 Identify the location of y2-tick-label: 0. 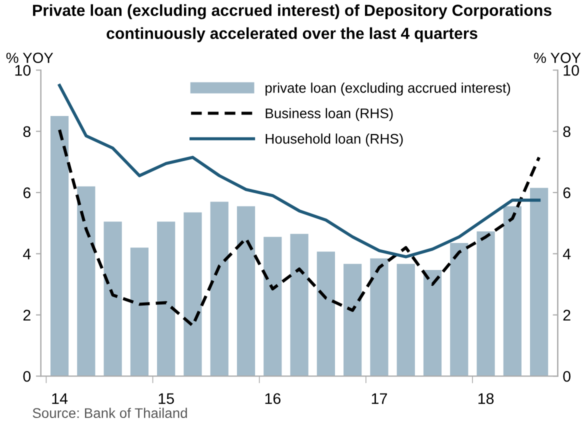
(566, 376).